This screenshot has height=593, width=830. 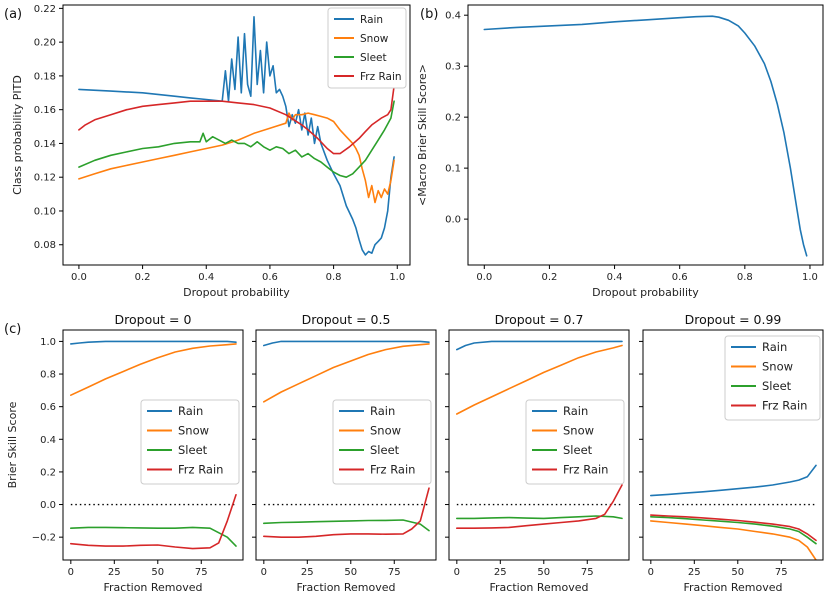 I want to click on panel-label: (a), so click(x=13, y=14).